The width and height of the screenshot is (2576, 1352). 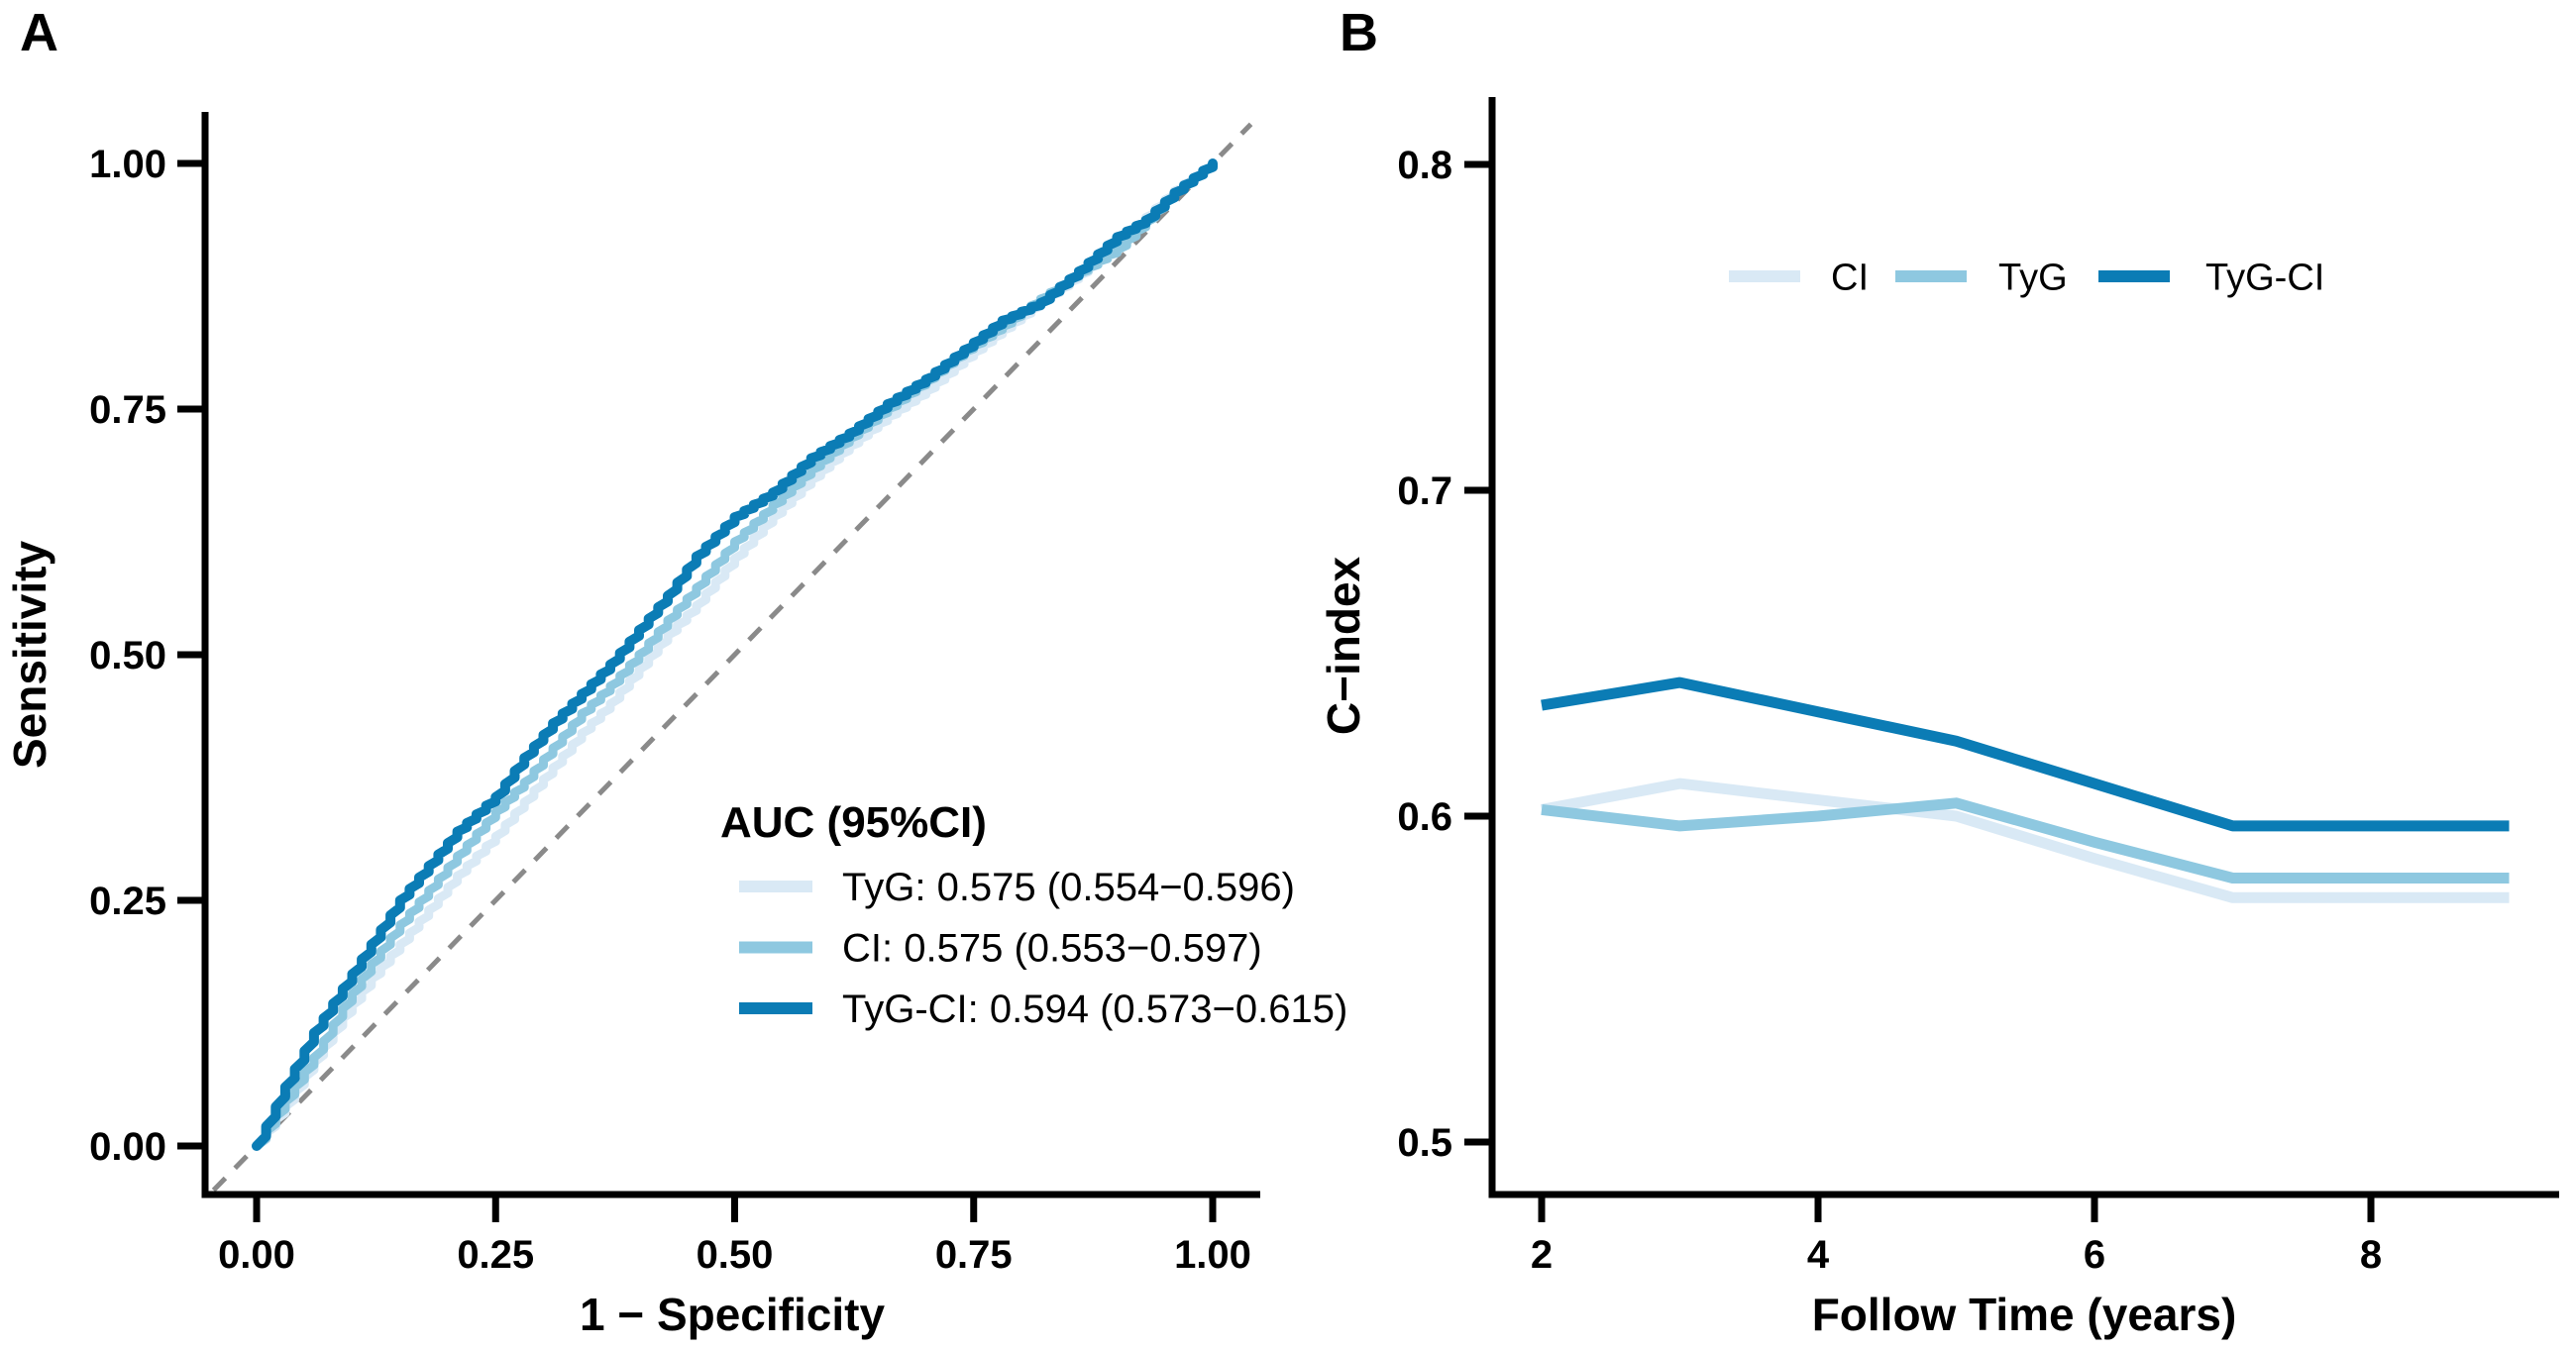 What do you see at coordinates (128, 1147) in the screenshot?
I see `panel-a-y-tick-label: 0.00` at bounding box center [128, 1147].